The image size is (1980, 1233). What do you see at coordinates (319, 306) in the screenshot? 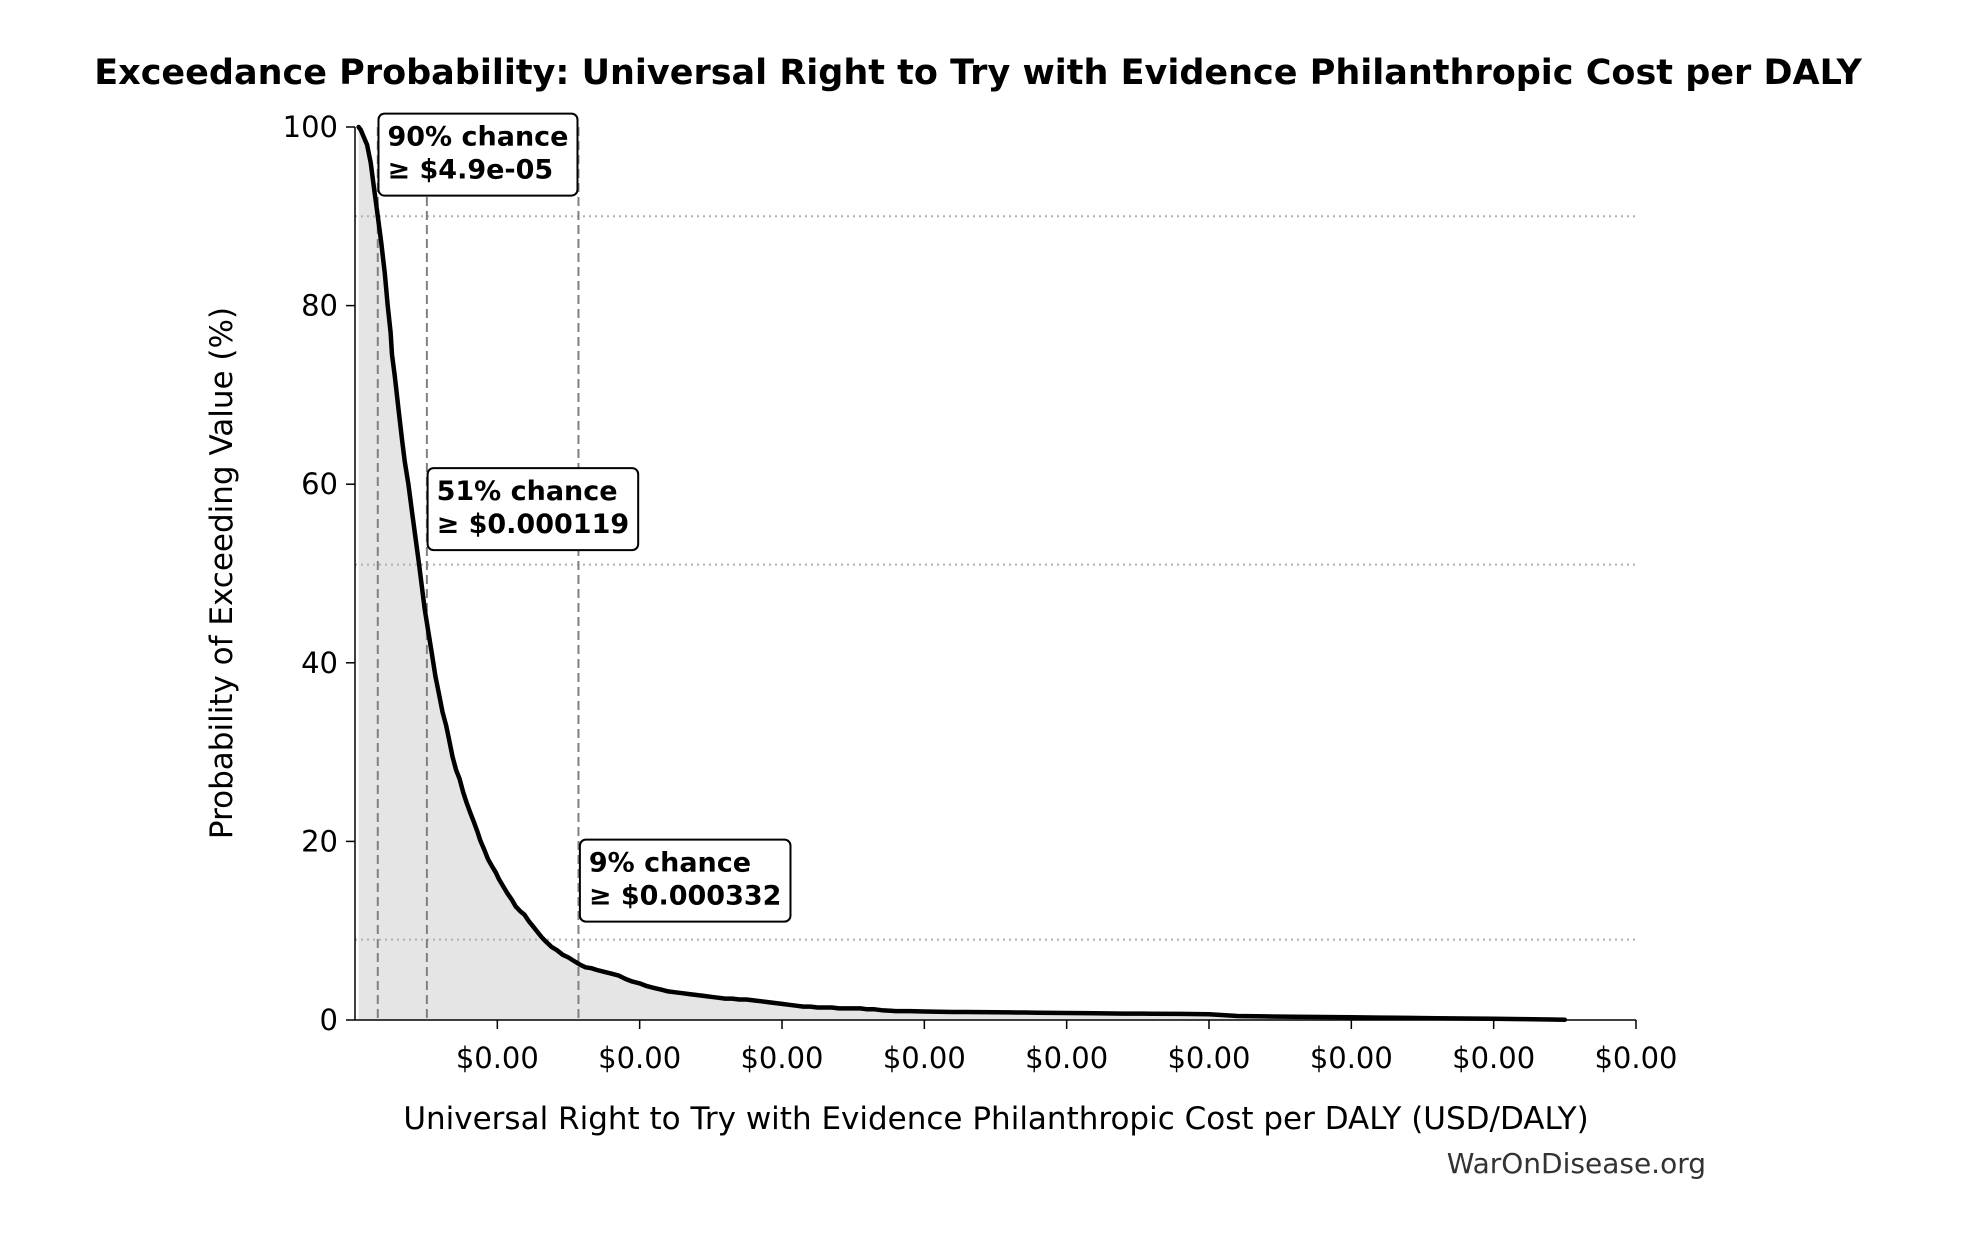
I see `y-tick-label: 80` at bounding box center [319, 306].